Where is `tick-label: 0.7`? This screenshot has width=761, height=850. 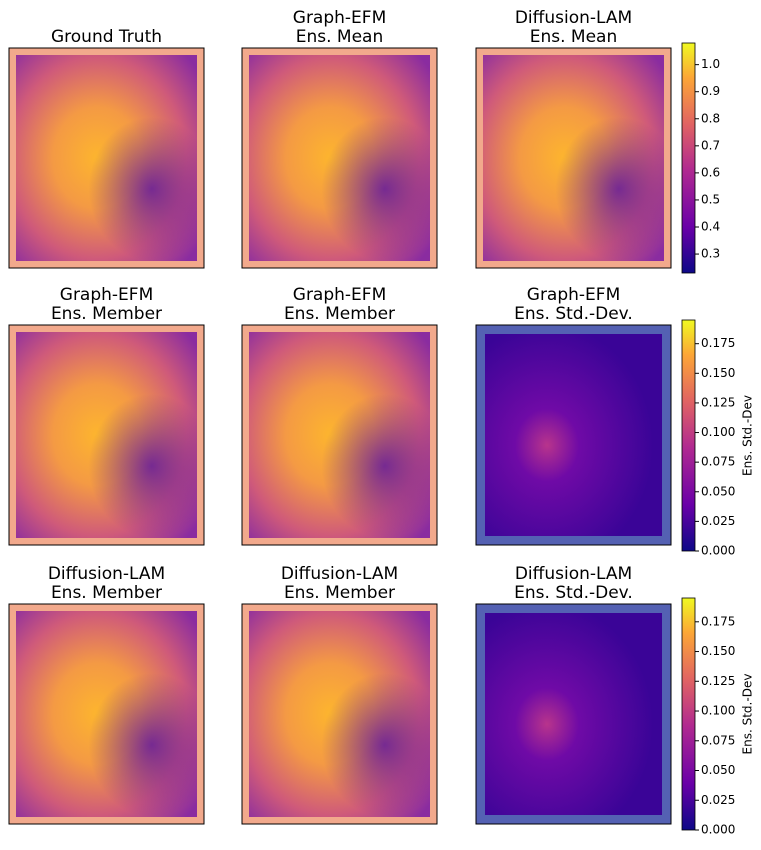 tick-label: 0.7 is located at coordinates (710, 145).